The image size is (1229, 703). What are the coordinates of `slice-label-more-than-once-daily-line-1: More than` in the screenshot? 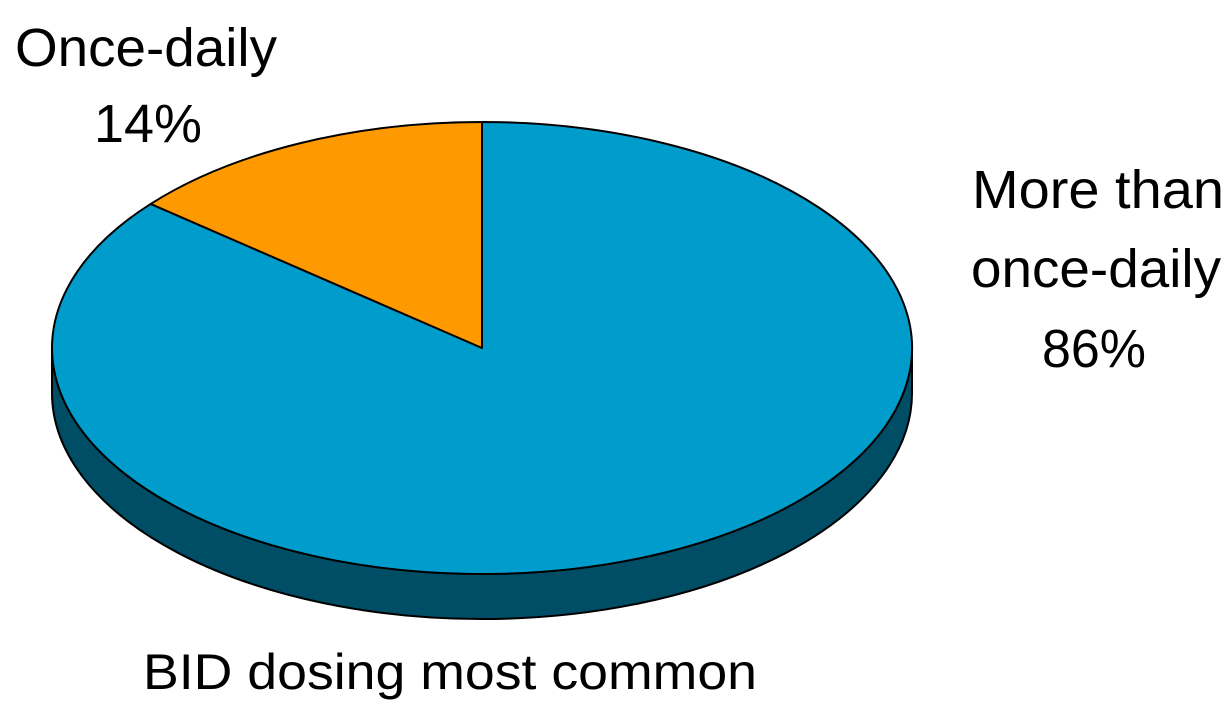 It's located at (1098, 190).